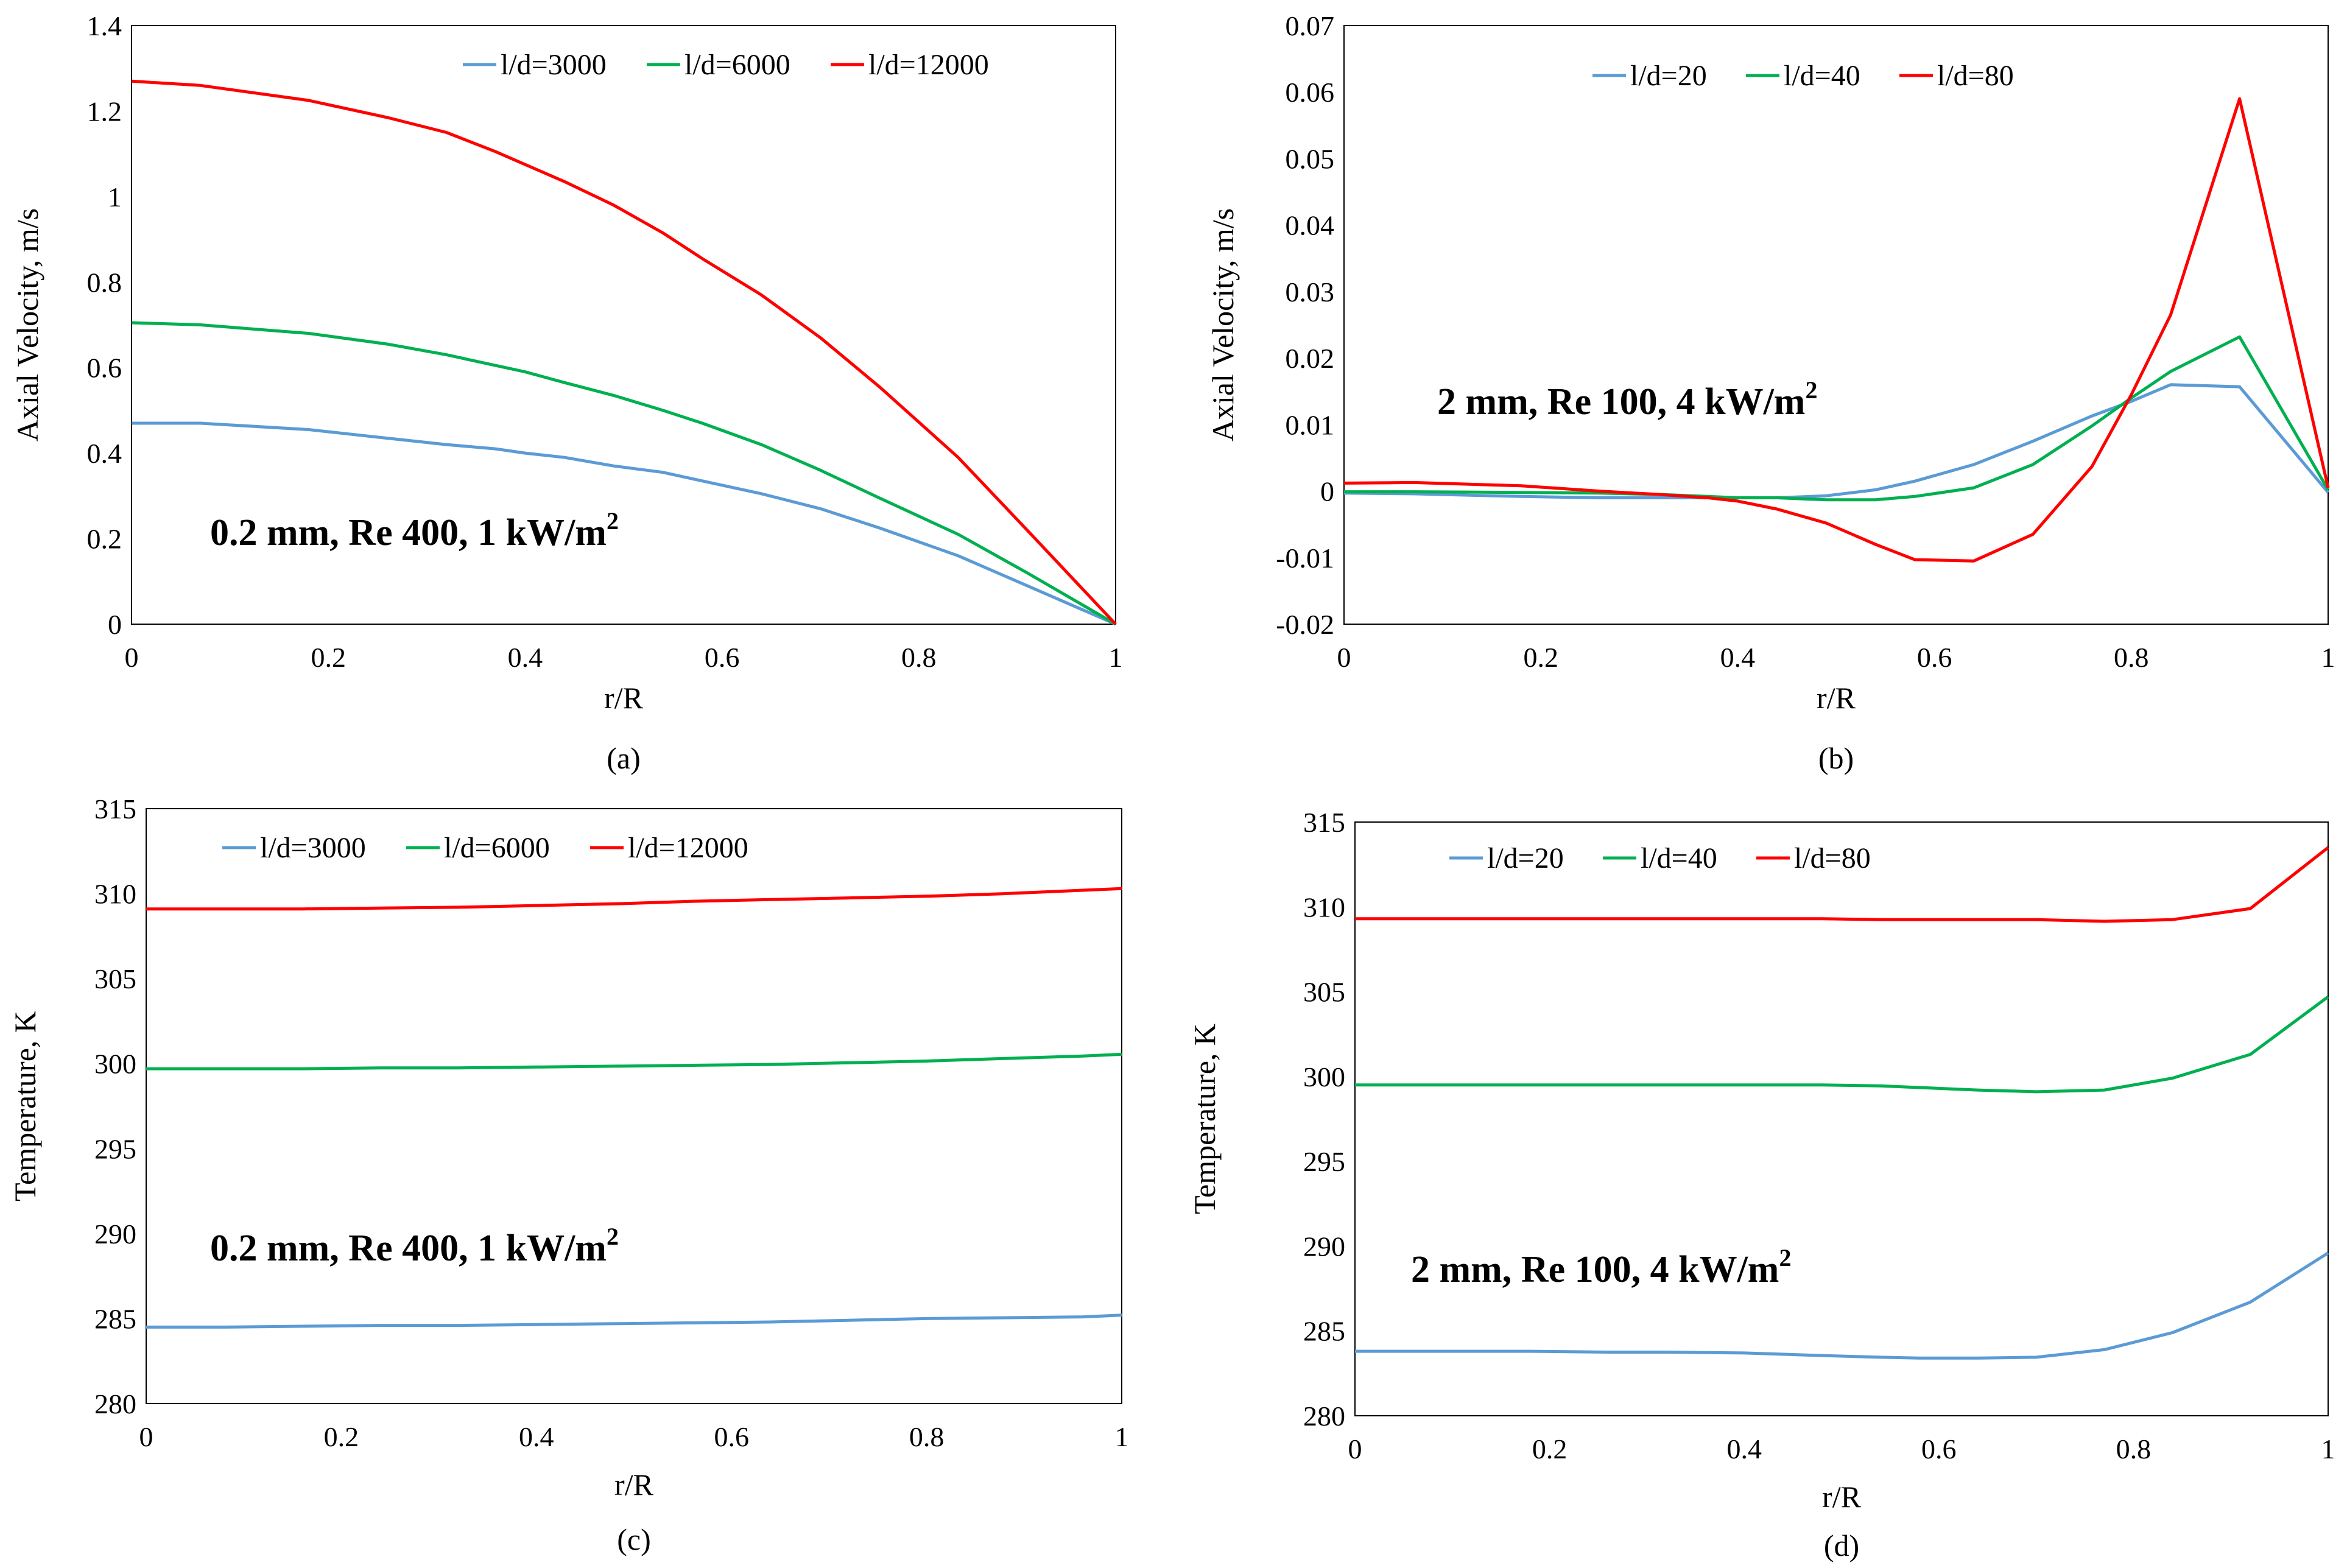 The width and height of the screenshot is (2347, 1568). What do you see at coordinates (1324, 823) in the screenshot?
I see `y-tick-label: 315` at bounding box center [1324, 823].